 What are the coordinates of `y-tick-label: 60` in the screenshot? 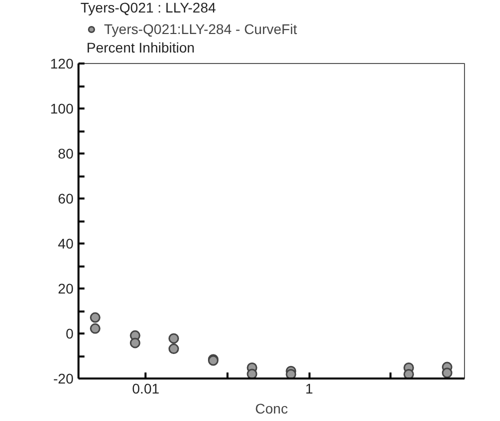 It's located at (66, 198).